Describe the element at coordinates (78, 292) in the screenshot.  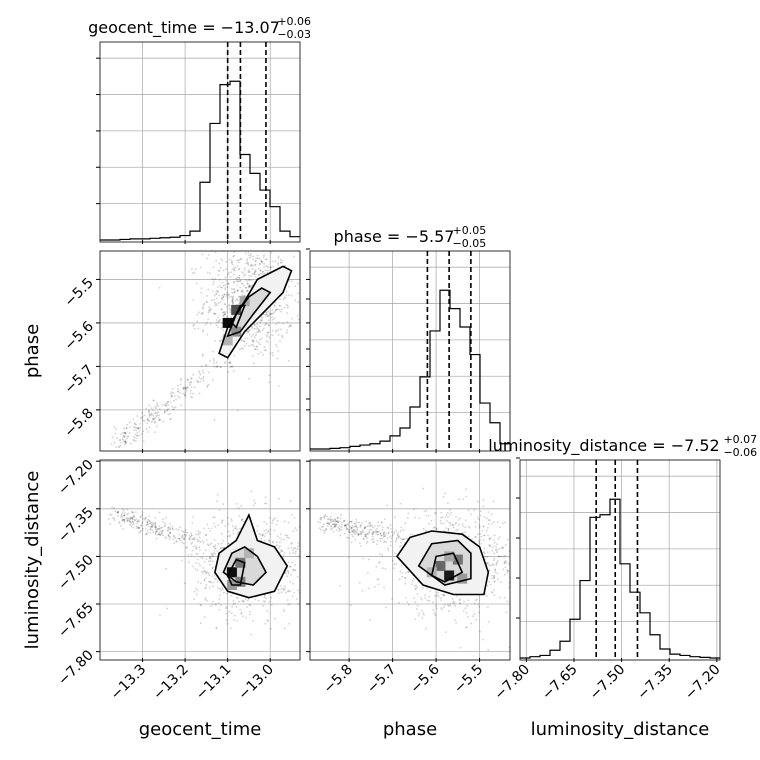
I see `tick-label-y: −5.5` at that location.